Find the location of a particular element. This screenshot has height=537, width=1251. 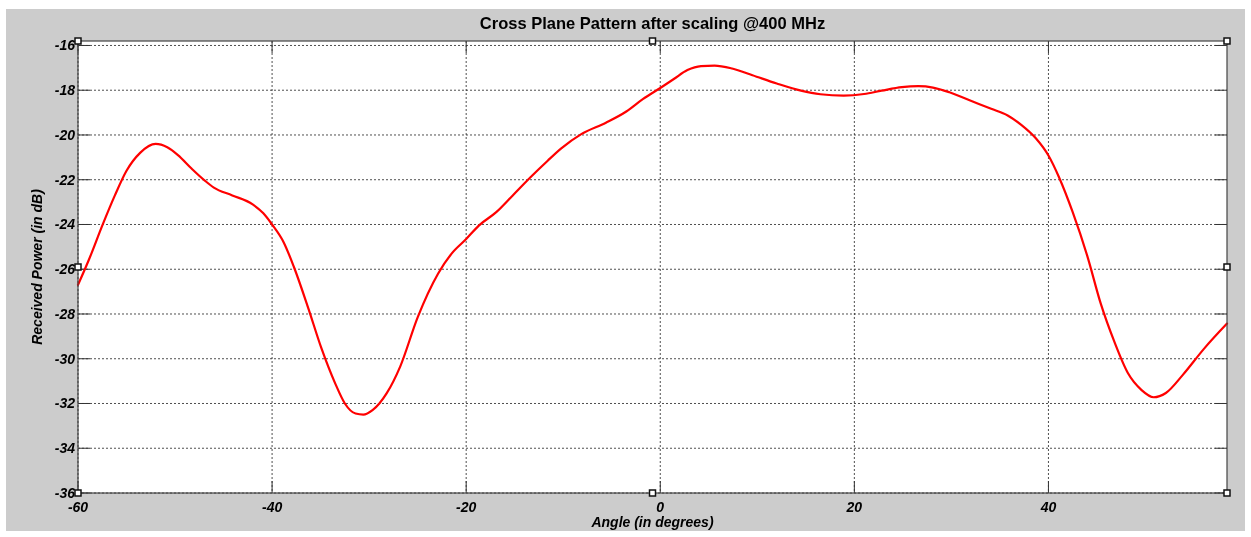

y-tick-label: -24 is located at coordinates (65, 224).